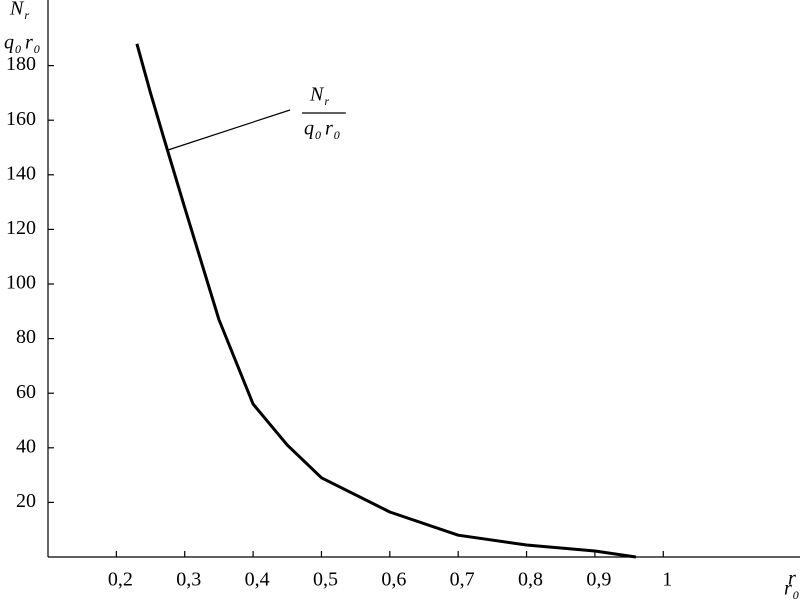 The image size is (806, 603). What do you see at coordinates (598, 580) in the screenshot?
I see `x-tick-label: 0,9` at bounding box center [598, 580].